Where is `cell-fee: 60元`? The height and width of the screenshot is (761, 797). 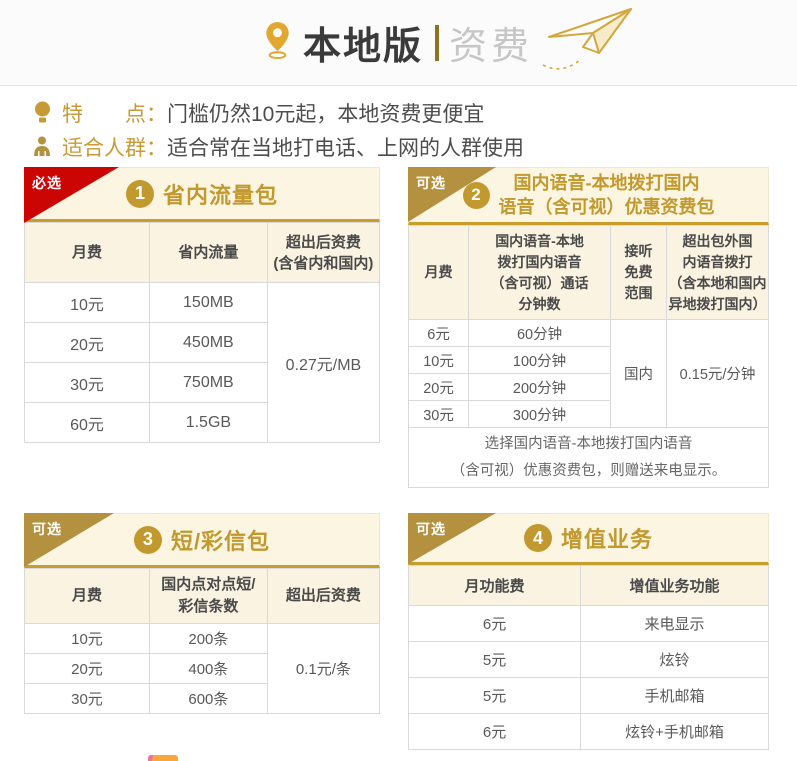 cell-fee: 60元 is located at coordinates (87, 422).